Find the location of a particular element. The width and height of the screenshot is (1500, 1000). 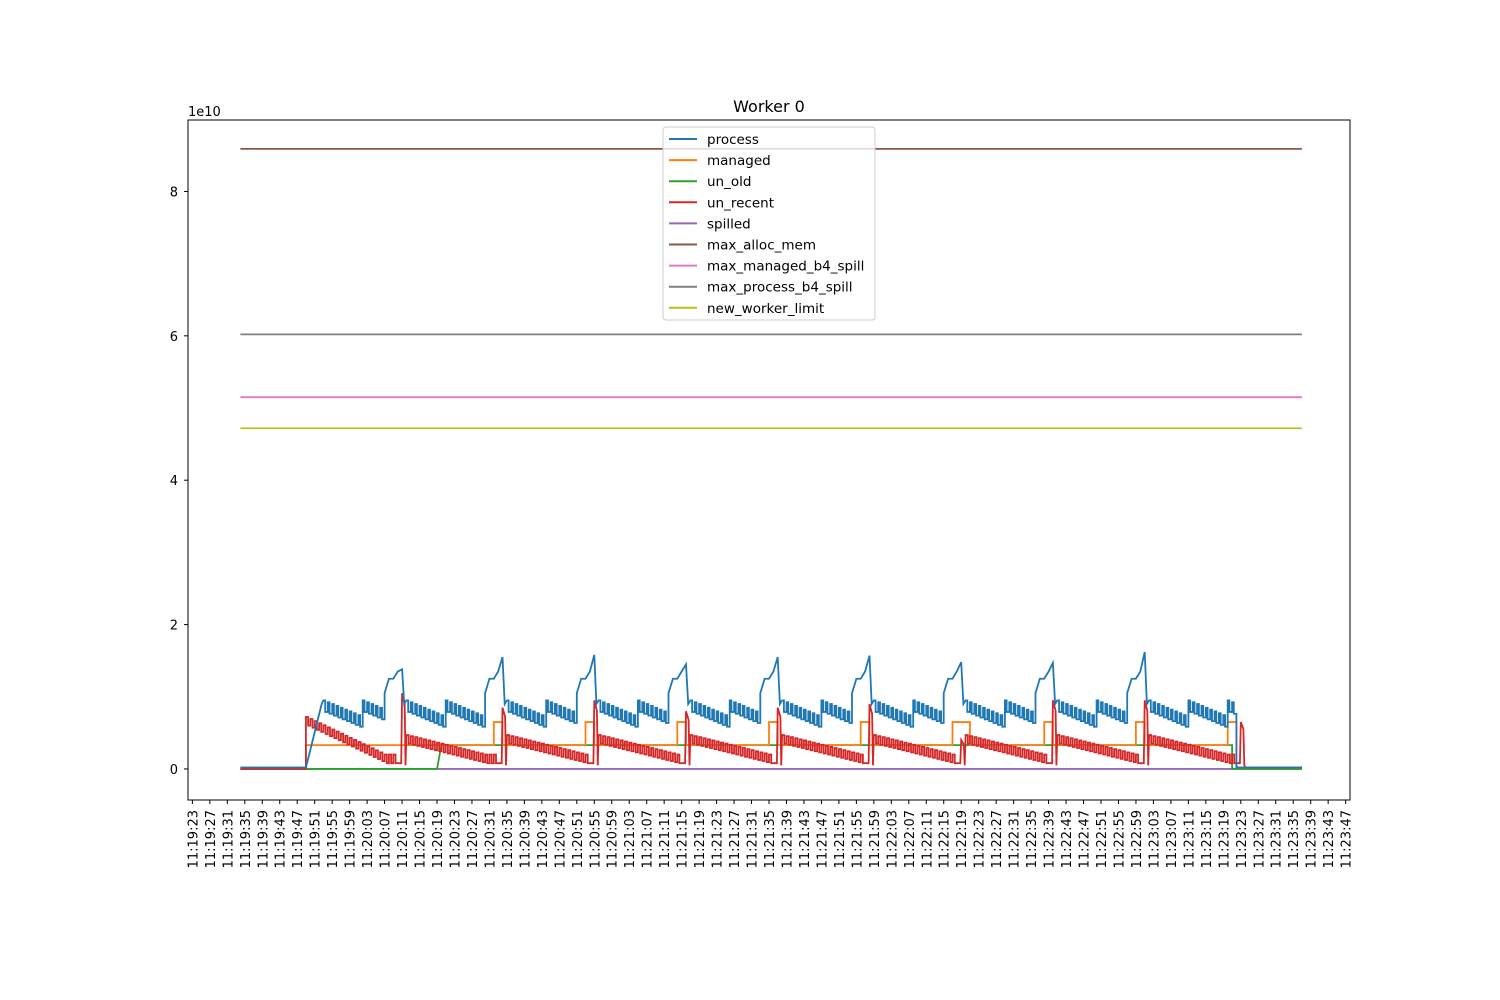

y-tick-label: 0 is located at coordinates (174, 770).